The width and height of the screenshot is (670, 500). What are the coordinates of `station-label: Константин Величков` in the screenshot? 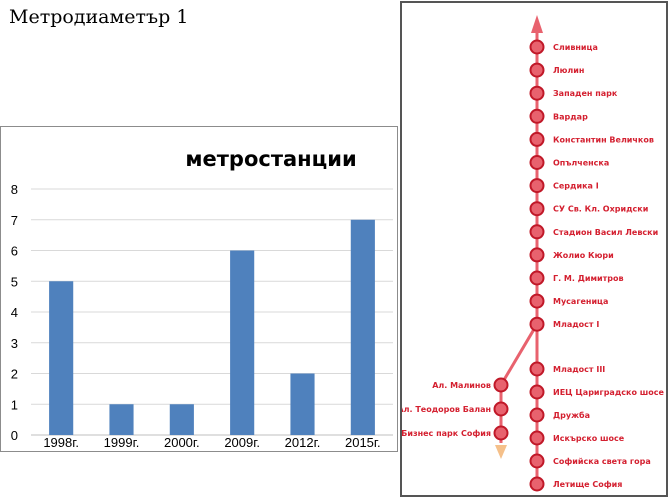 It's located at (603, 139).